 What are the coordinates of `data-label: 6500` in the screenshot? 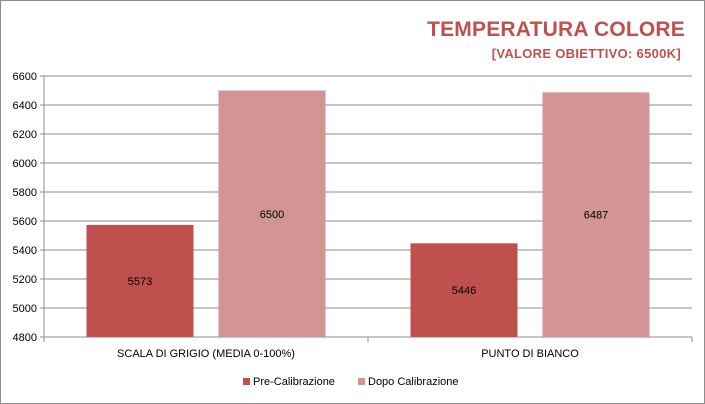 It's located at (272, 215).